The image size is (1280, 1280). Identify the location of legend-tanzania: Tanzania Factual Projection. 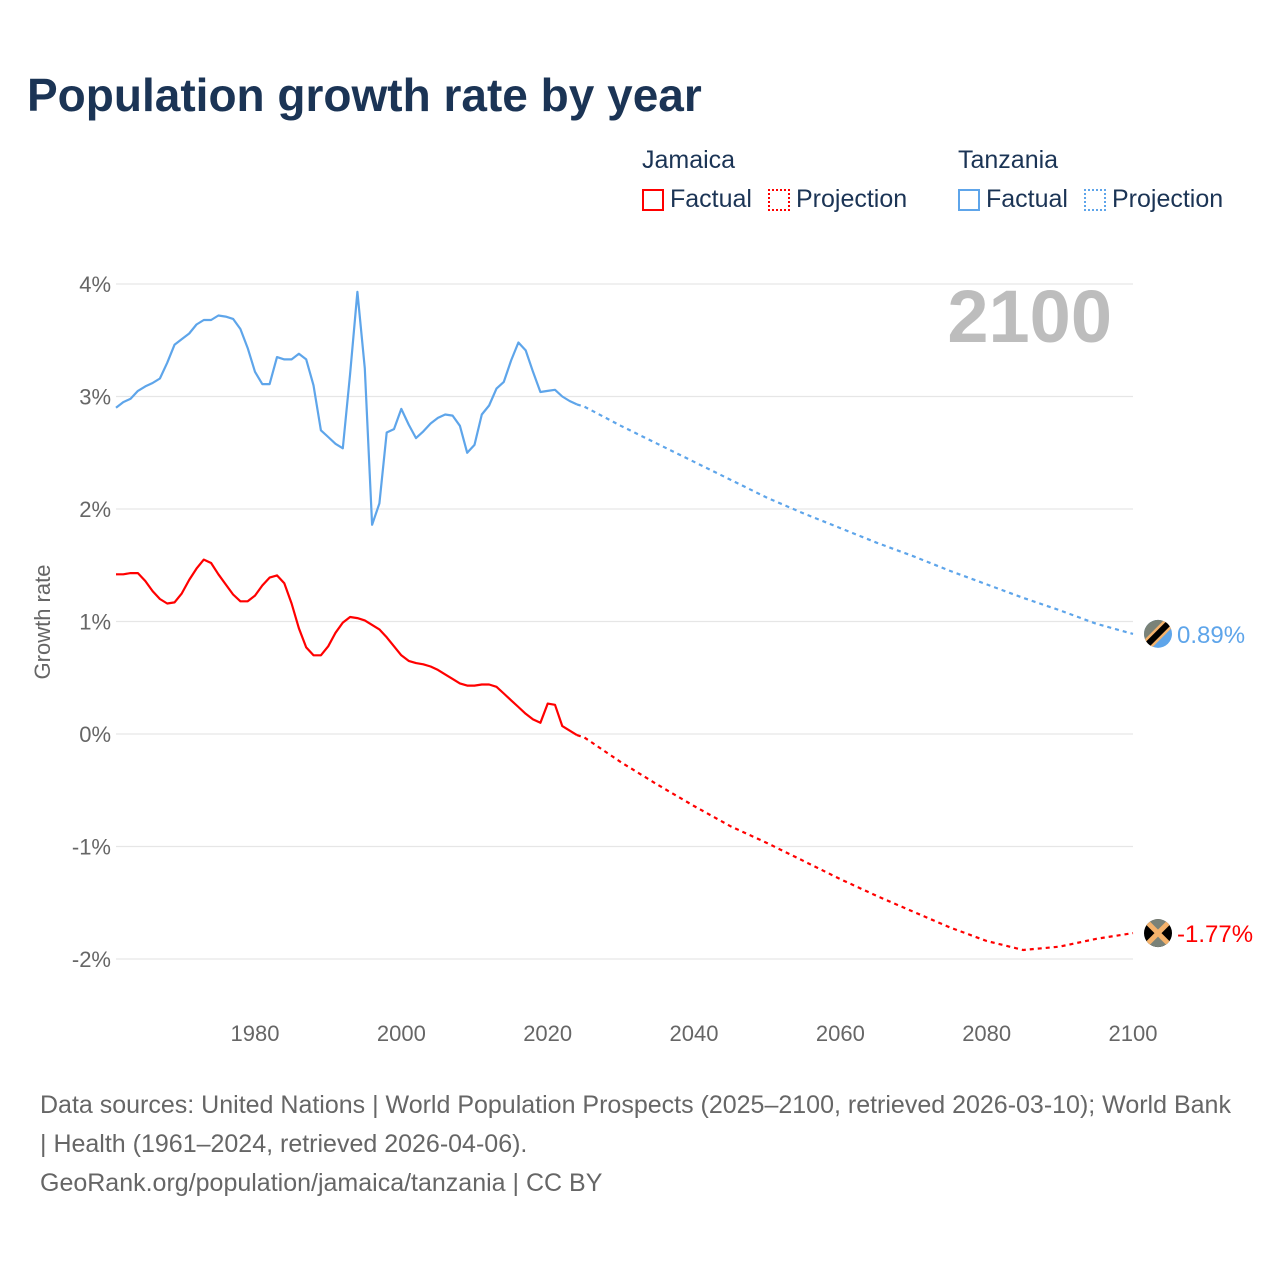
(1098, 180).